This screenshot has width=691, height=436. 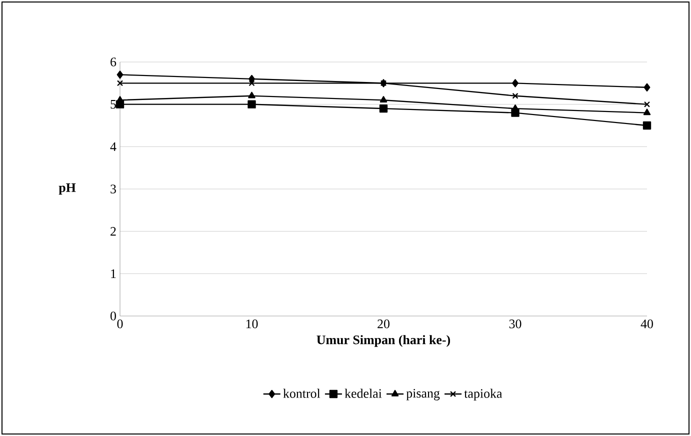 What do you see at coordinates (120, 324) in the screenshot?
I see `x-tick-label: 0` at bounding box center [120, 324].